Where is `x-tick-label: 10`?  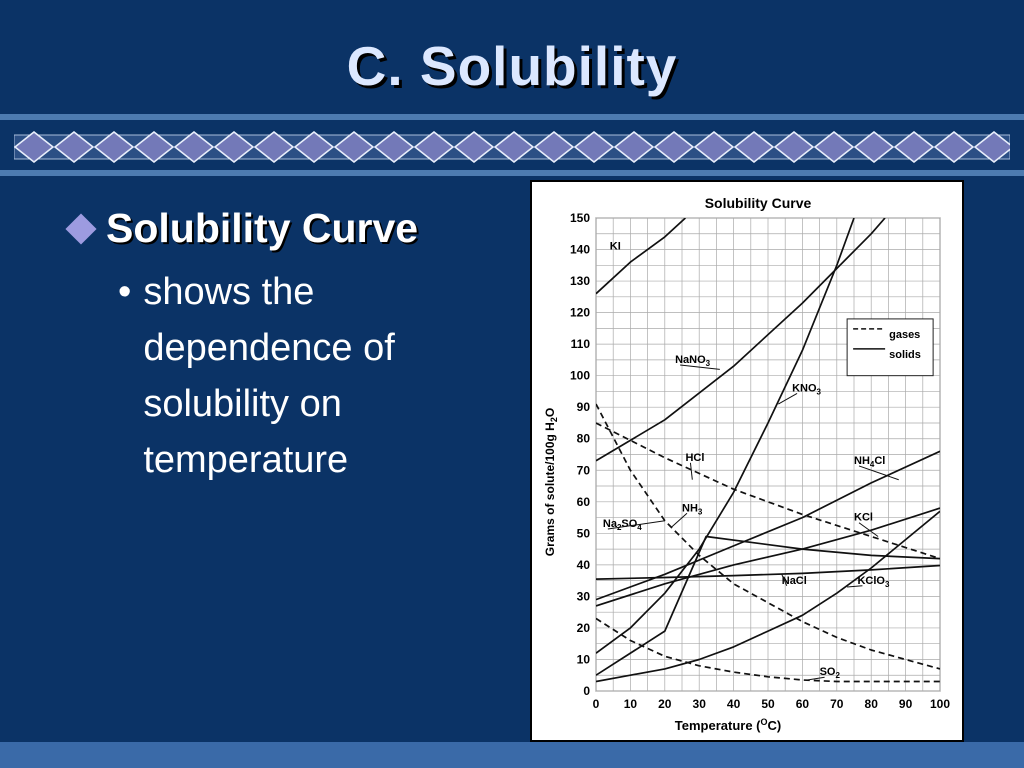
x-tick-label: 10 is located at coordinates (631, 704).